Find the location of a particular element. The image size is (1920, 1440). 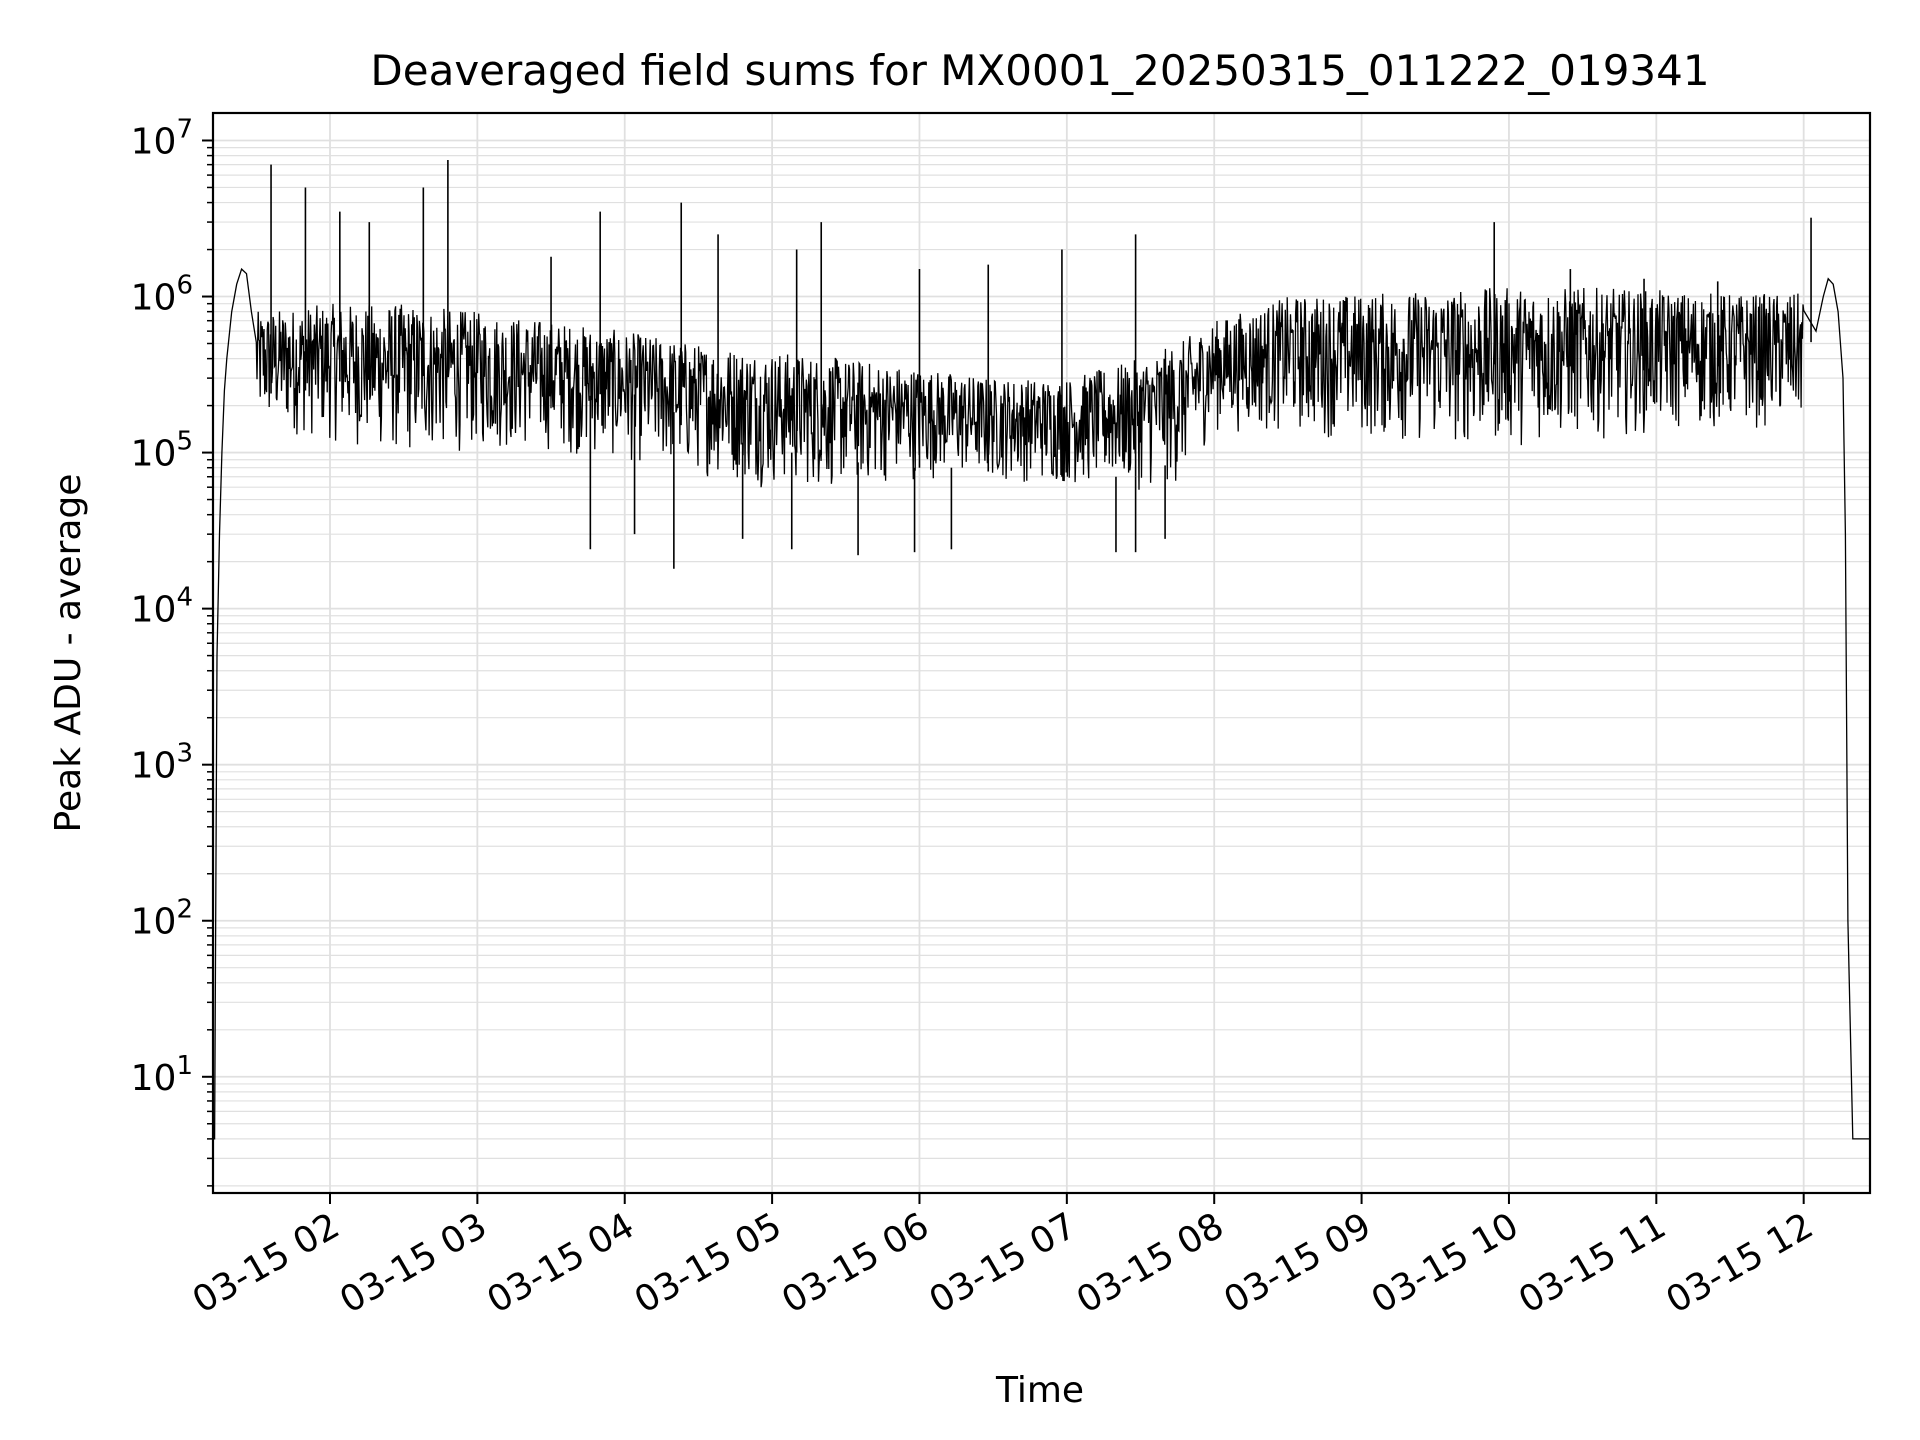

y-axis-label: Peak ADU - average is located at coordinates (68, 653).